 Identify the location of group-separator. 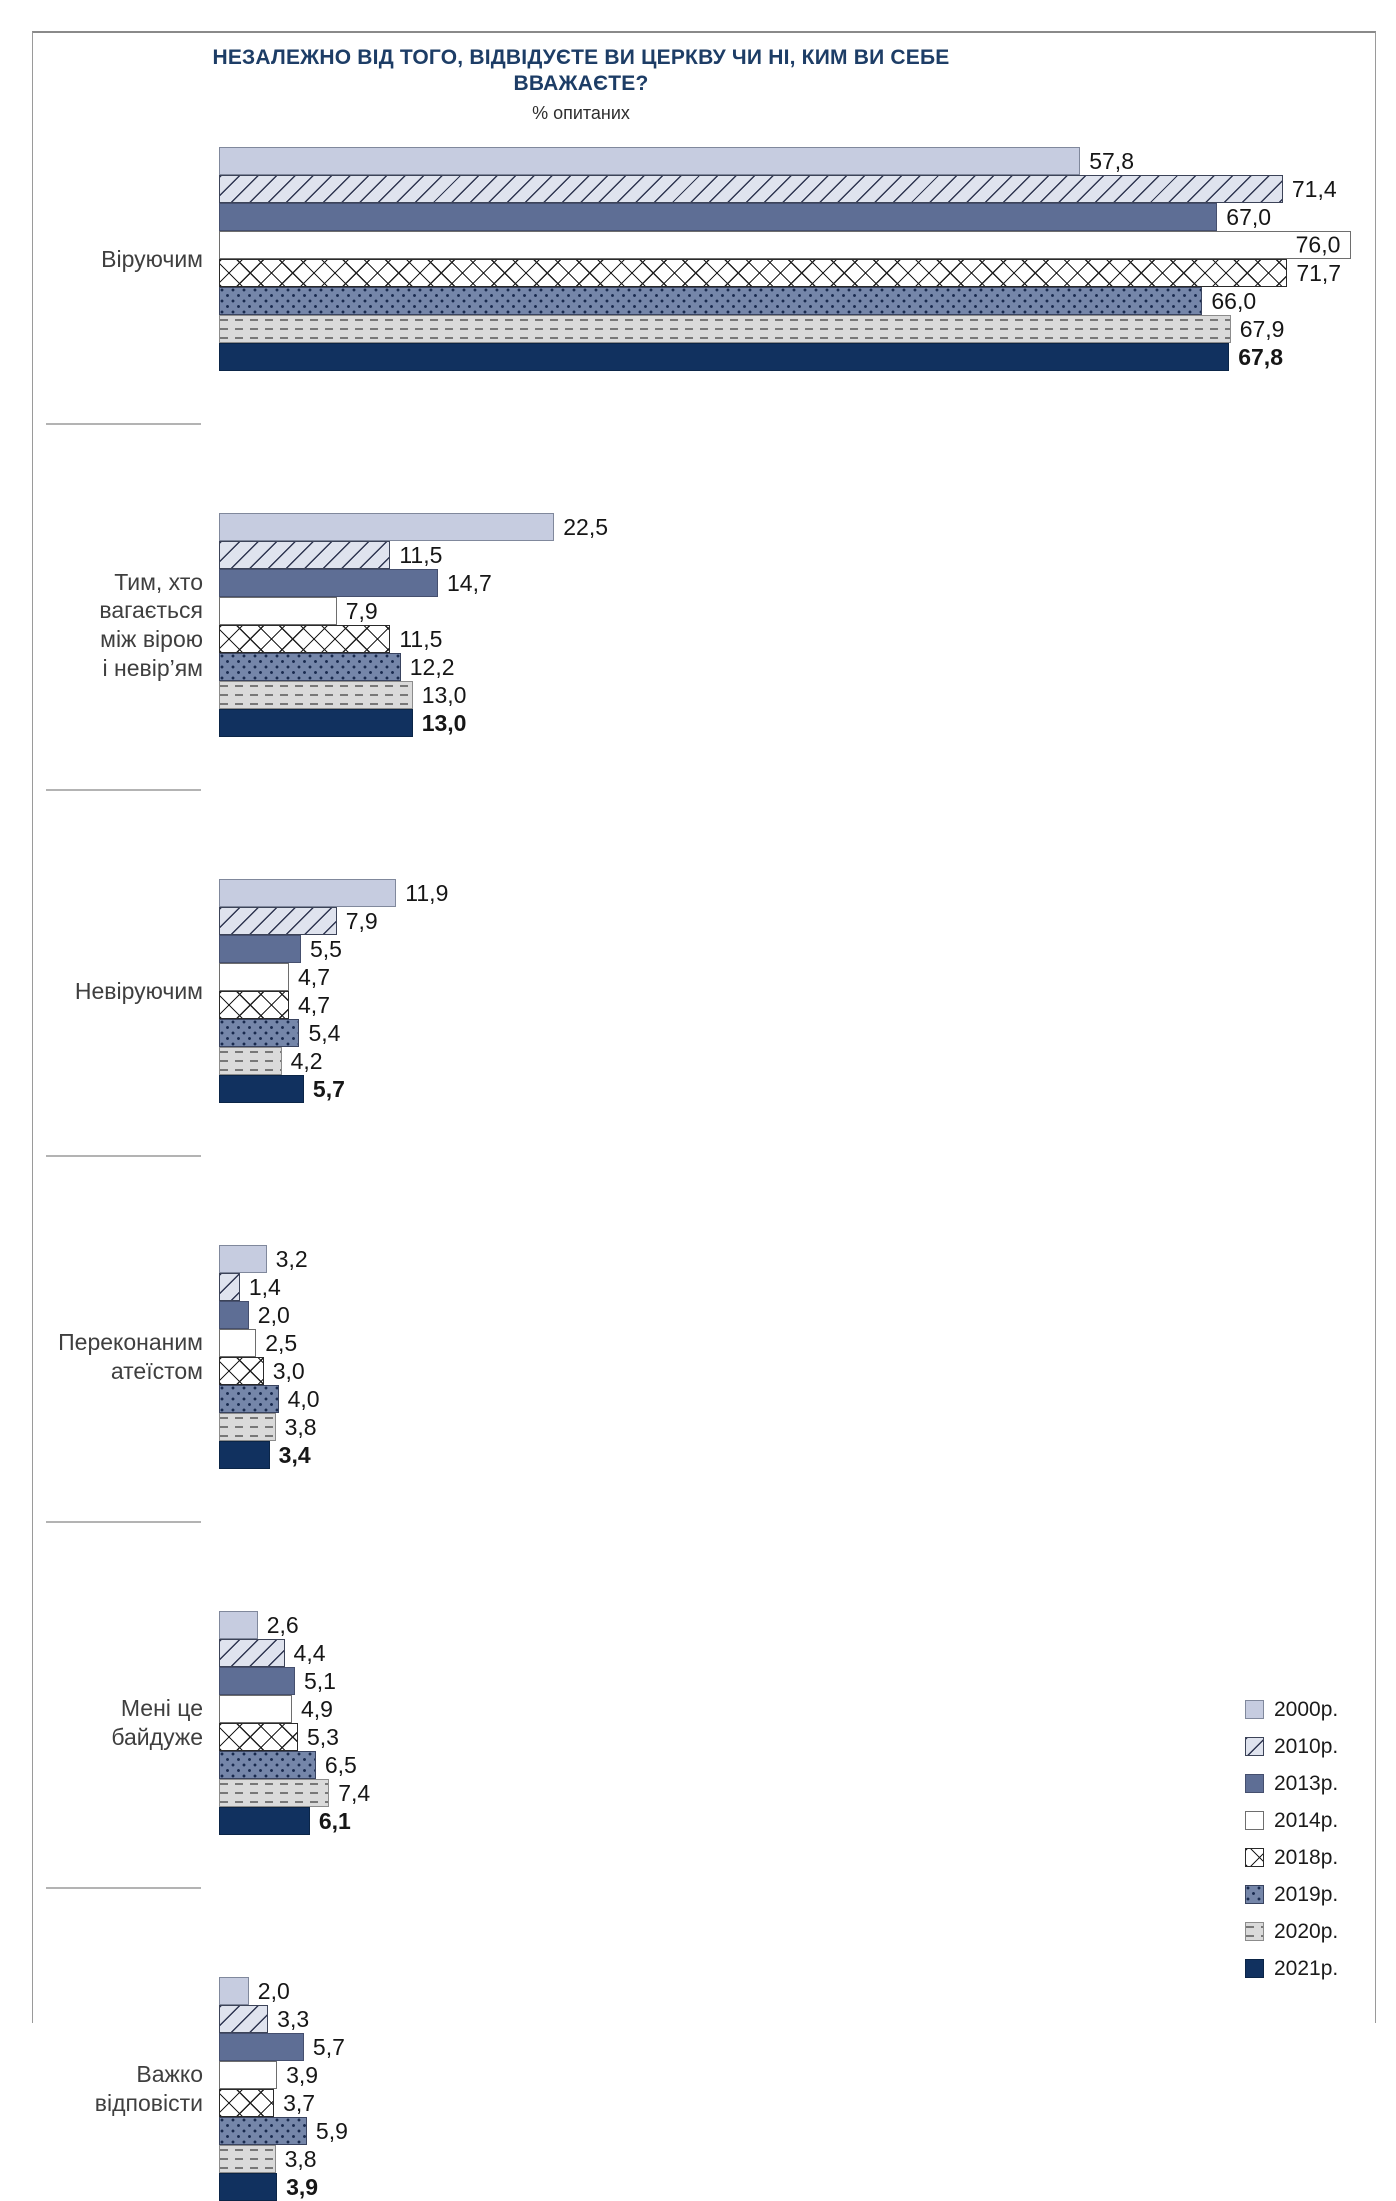
(704, 1566).